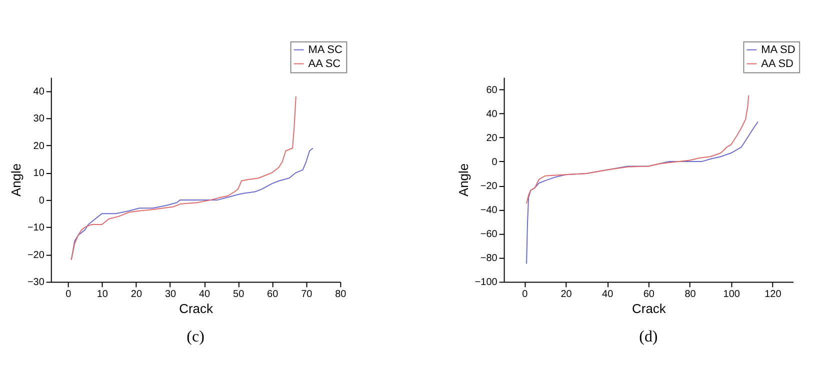 Image resolution: width=830 pixels, height=388 pixels. Describe the element at coordinates (489, 258) in the screenshot. I see `y-tick-label: −80` at that location.